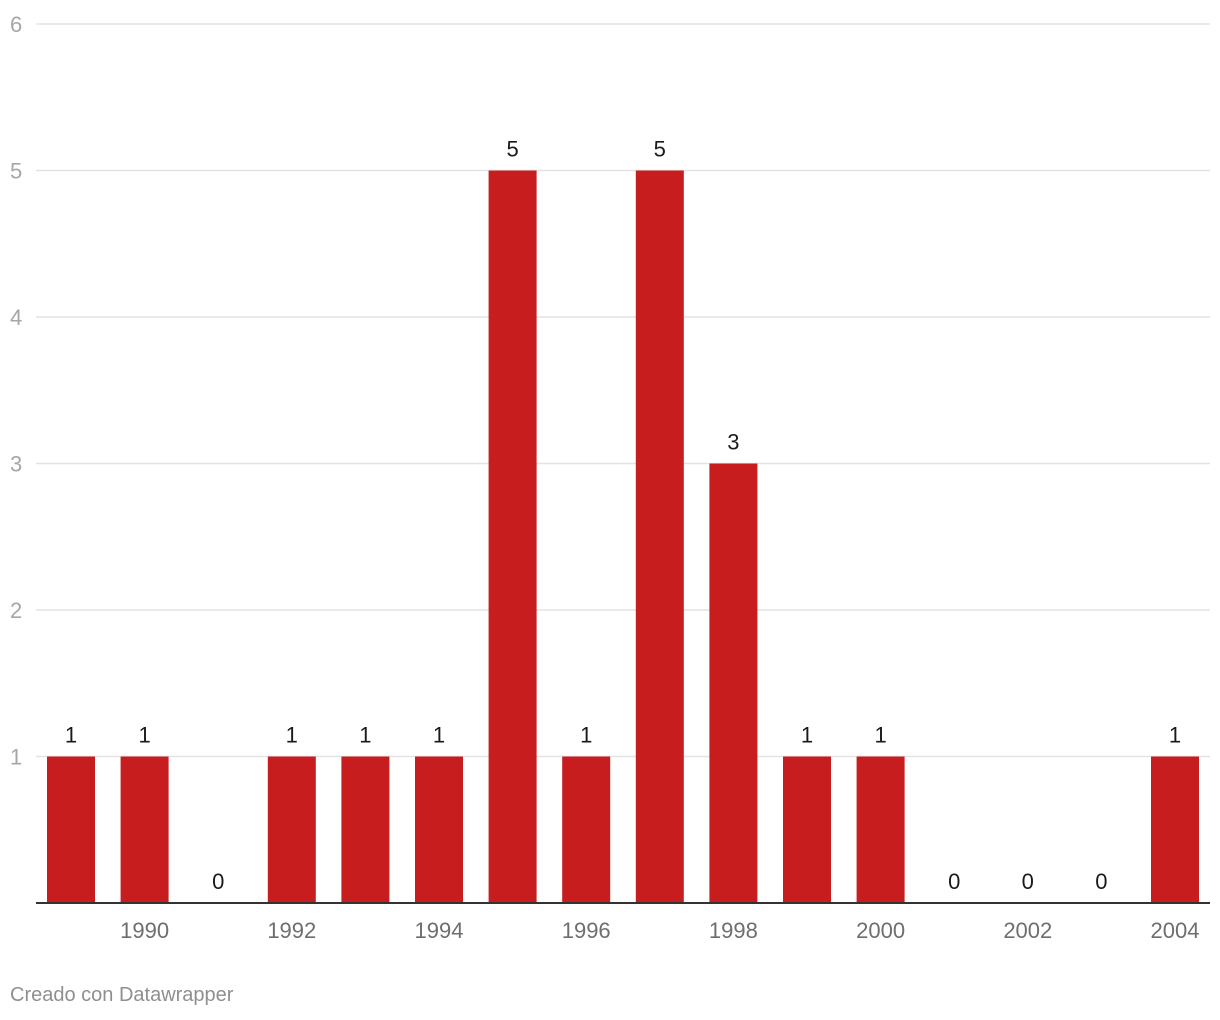  What do you see at coordinates (291, 829) in the screenshot?
I see `bar-1992` at bounding box center [291, 829].